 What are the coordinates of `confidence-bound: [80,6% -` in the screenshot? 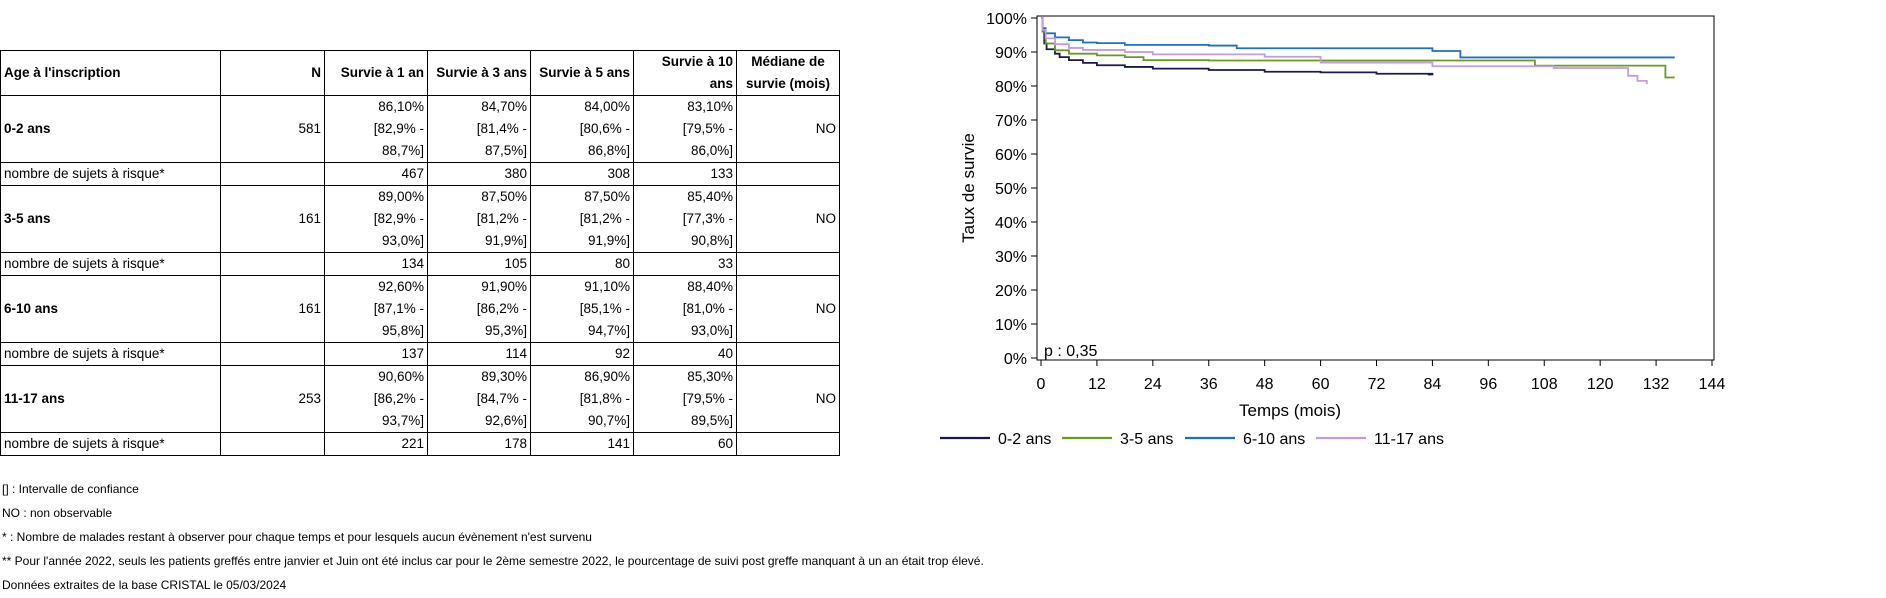 It's located at (604, 128).